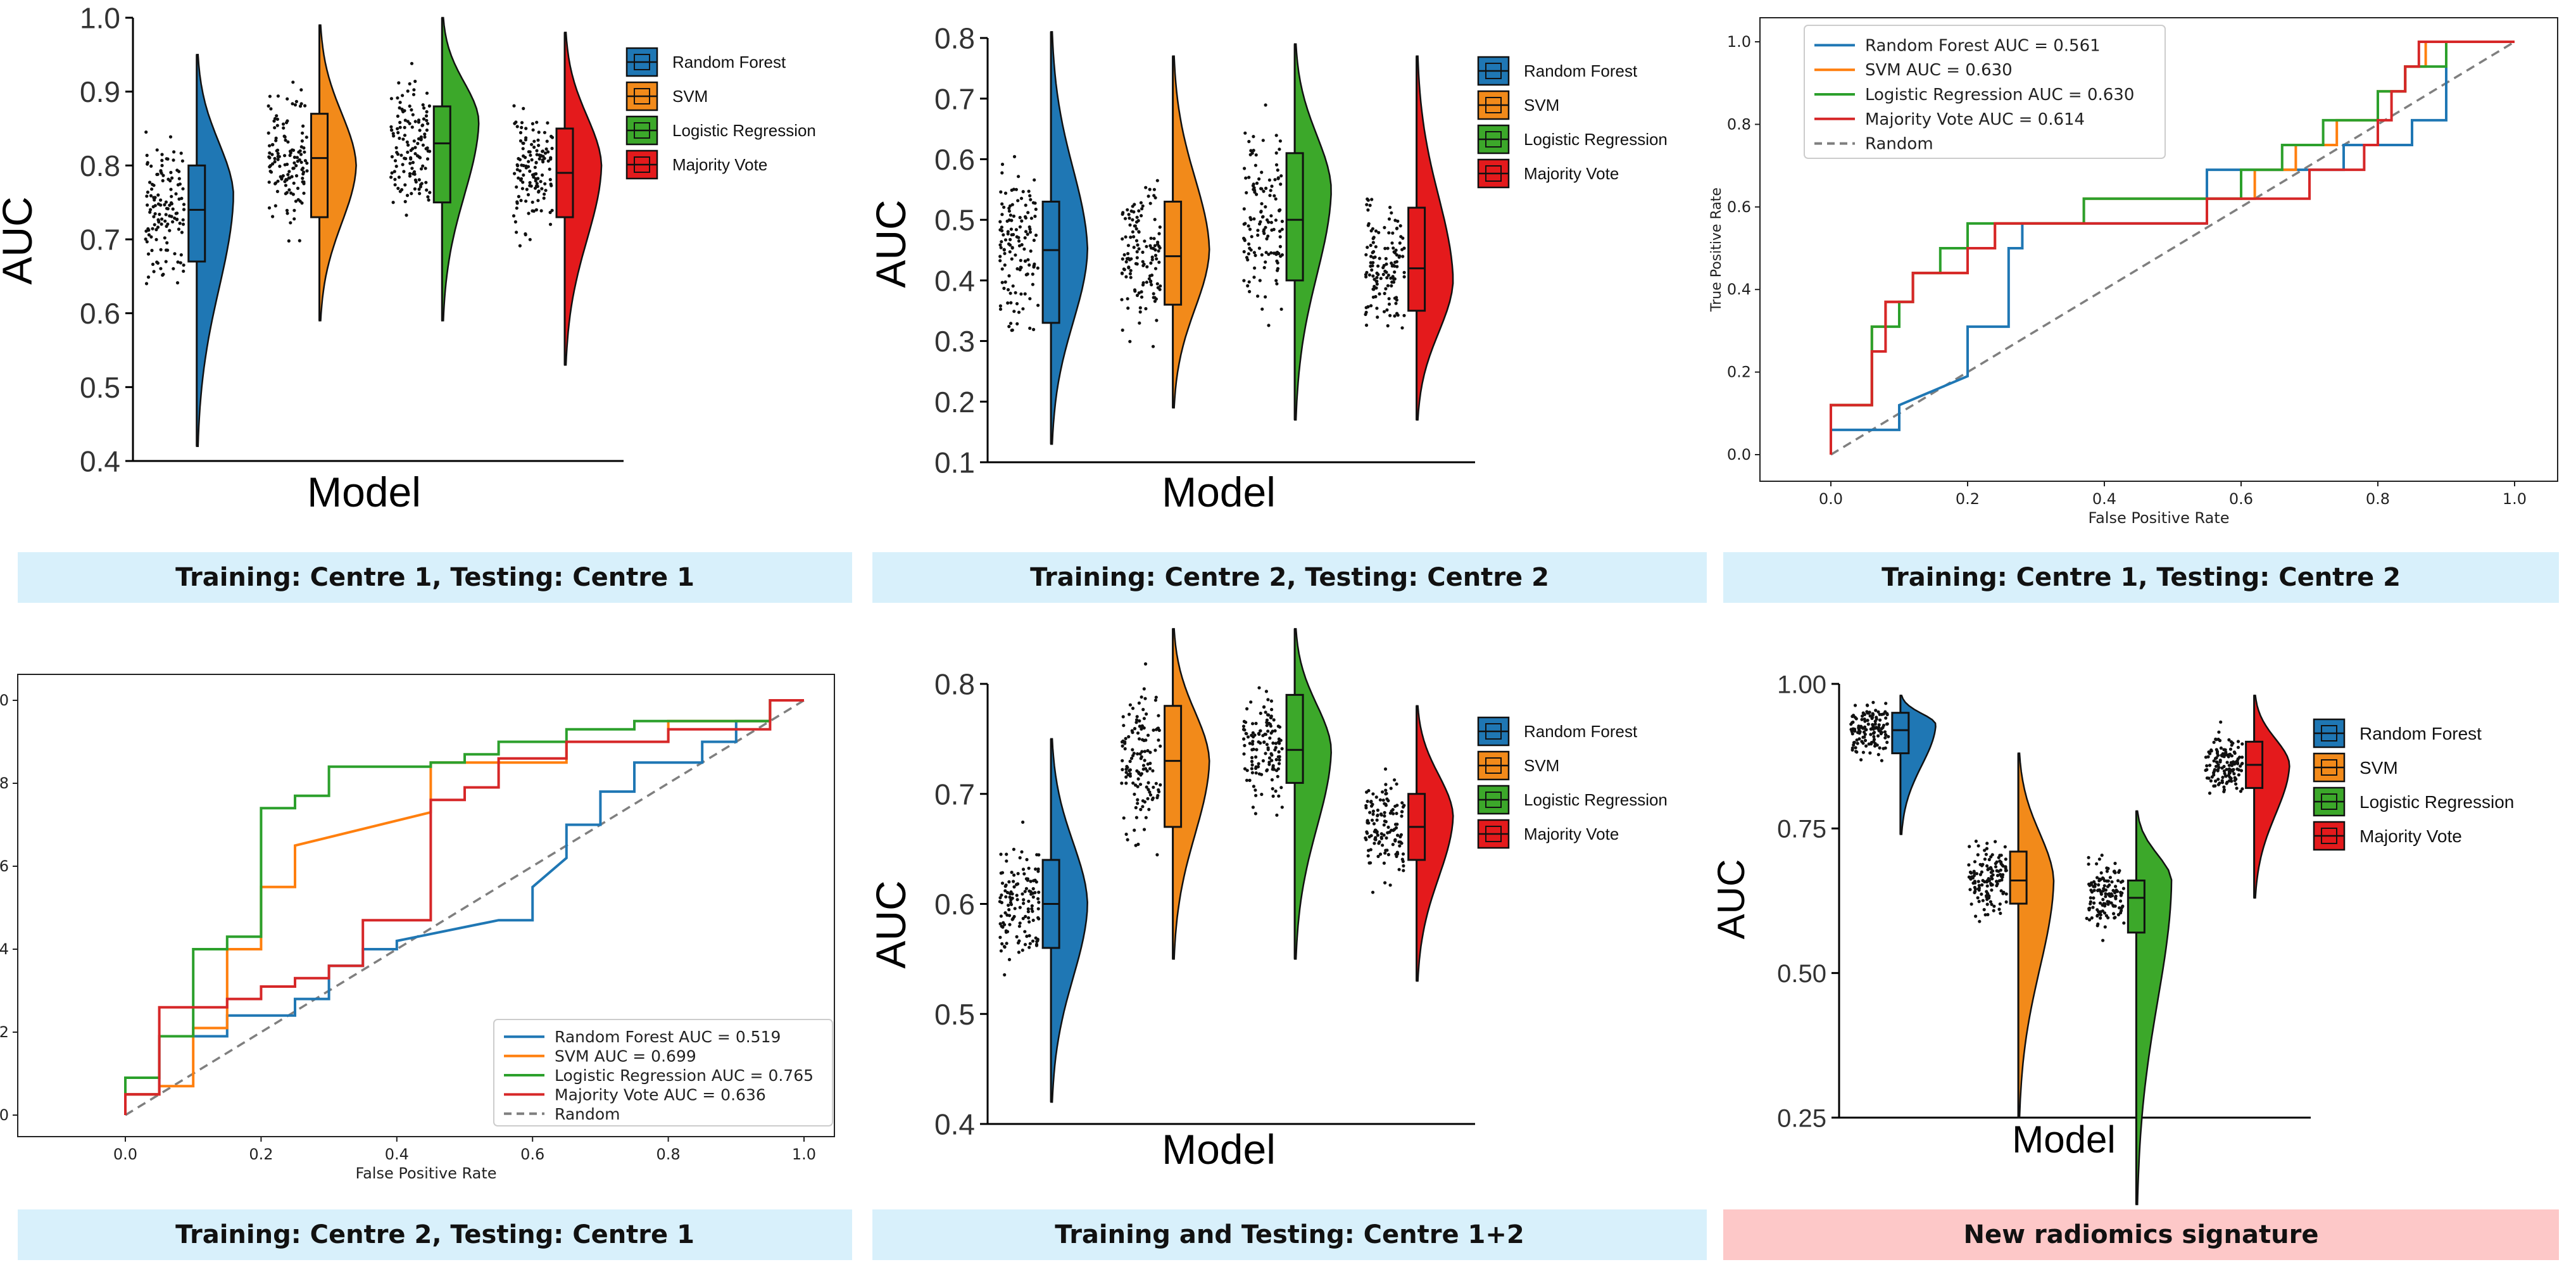 The image size is (2576, 1281). Describe the element at coordinates (2141, 577) in the screenshot. I see `caption-centre1-centre2: Training: Centre 1, Testing: Centre 2` at that location.